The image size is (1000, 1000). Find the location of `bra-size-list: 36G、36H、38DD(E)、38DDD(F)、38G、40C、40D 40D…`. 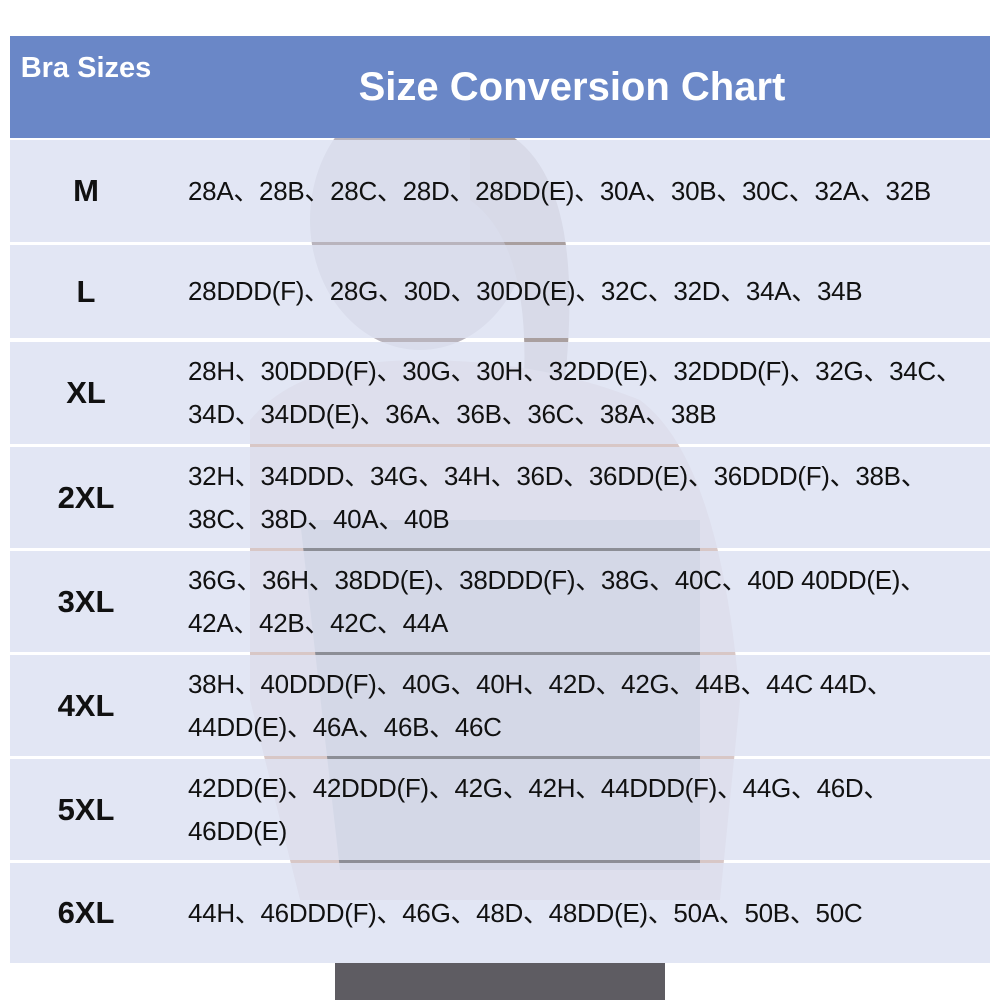

bra-size-list: 36G、36H、38DD(E)、38DDD(F)、38G、40C、40D 40D… is located at coordinates (557, 601).